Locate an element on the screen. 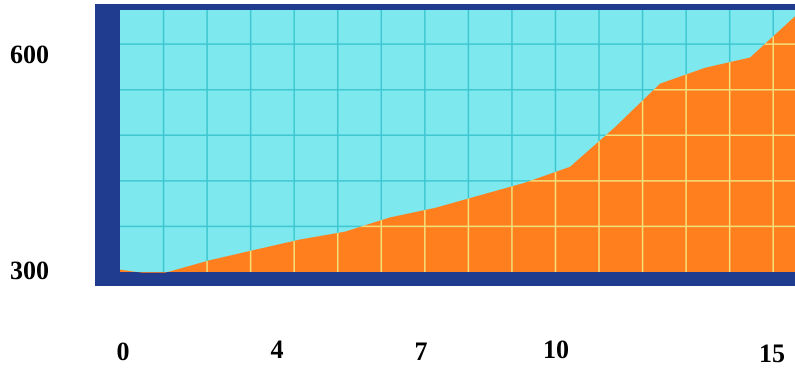 The width and height of the screenshot is (795, 369). x-tick-label-7: 7 is located at coordinates (421, 351).